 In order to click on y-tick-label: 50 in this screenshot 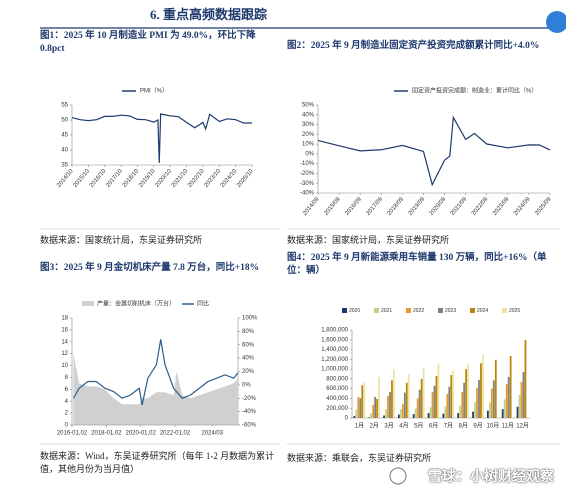, I will do `click(64, 121)`.